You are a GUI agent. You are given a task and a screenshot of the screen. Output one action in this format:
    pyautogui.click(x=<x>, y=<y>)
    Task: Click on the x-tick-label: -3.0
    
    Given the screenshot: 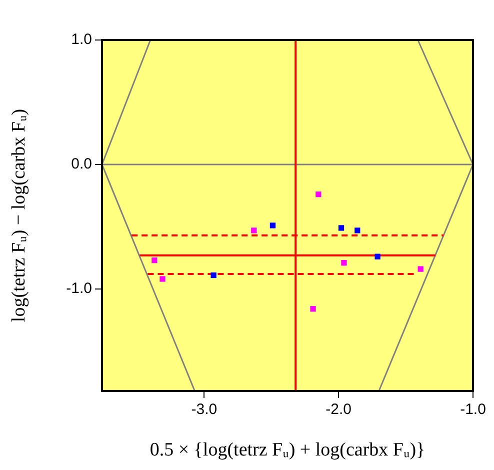 What is the action you would take?
    pyautogui.click(x=204, y=409)
    